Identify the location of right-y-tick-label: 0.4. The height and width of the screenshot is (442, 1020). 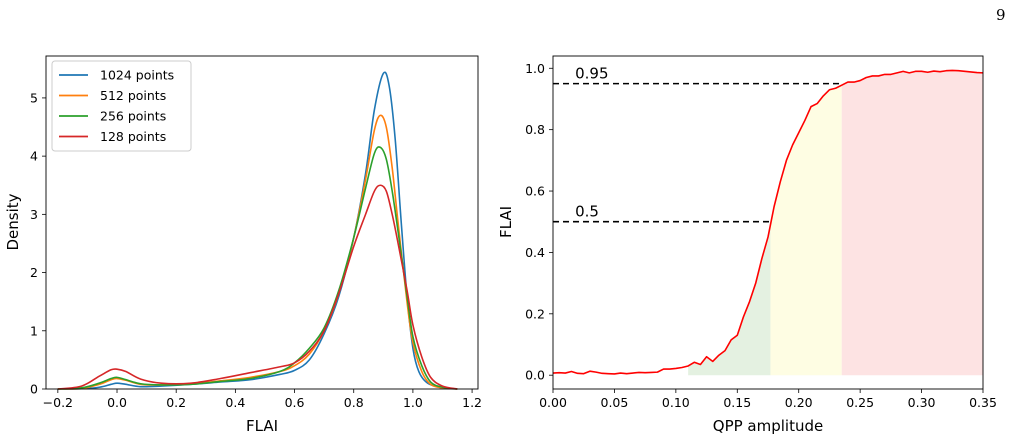
(535, 252).